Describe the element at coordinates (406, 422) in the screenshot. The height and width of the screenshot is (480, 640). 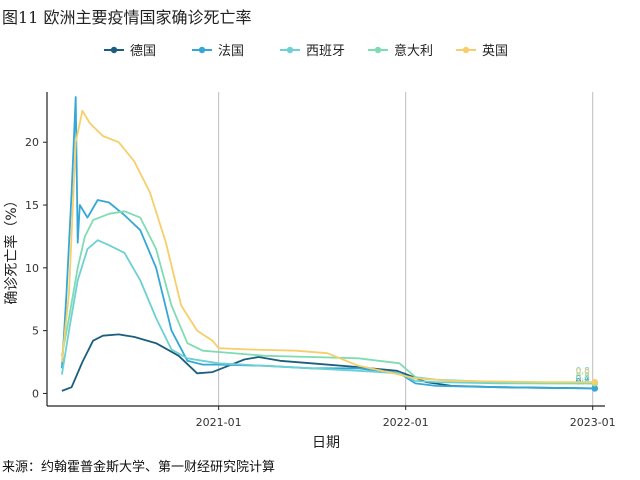
I see `x-tick-label: 2022-01` at that location.